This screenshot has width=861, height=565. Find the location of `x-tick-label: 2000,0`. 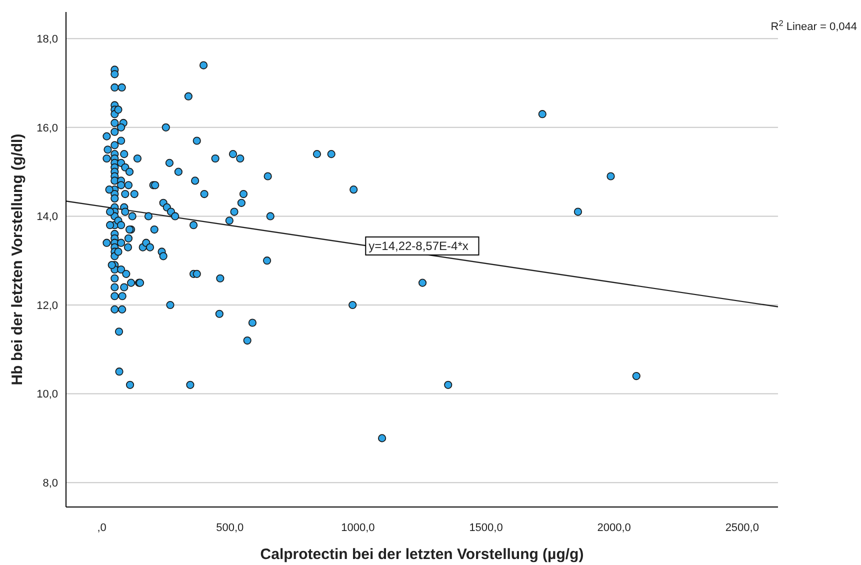

x-tick-label: 2000,0 is located at coordinates (614, 528).